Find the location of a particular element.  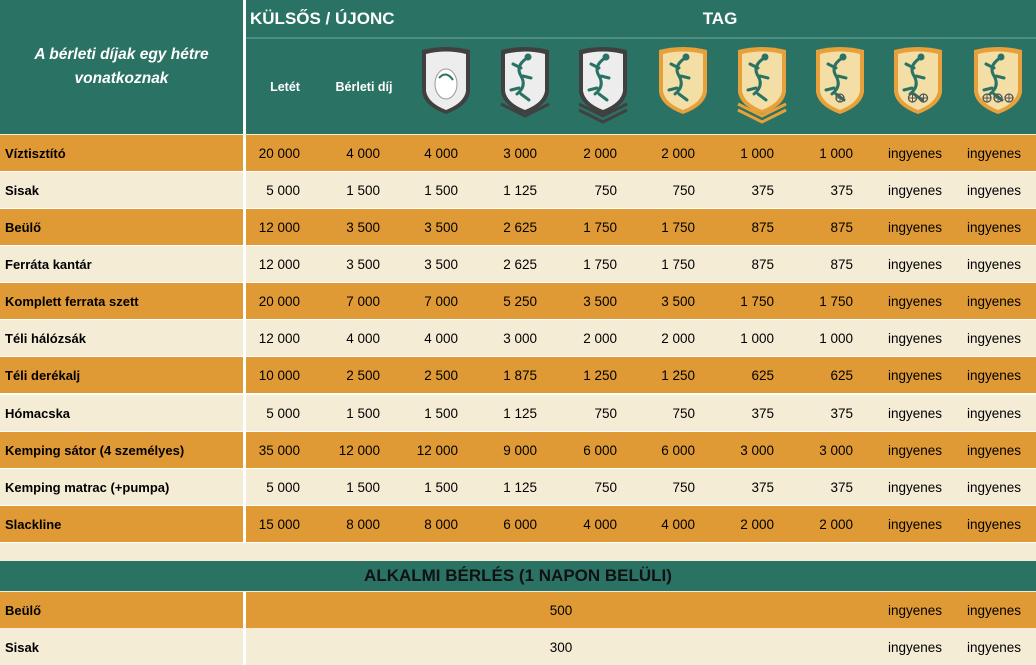

item-label: Beülő is located at coordinates (23, 227).